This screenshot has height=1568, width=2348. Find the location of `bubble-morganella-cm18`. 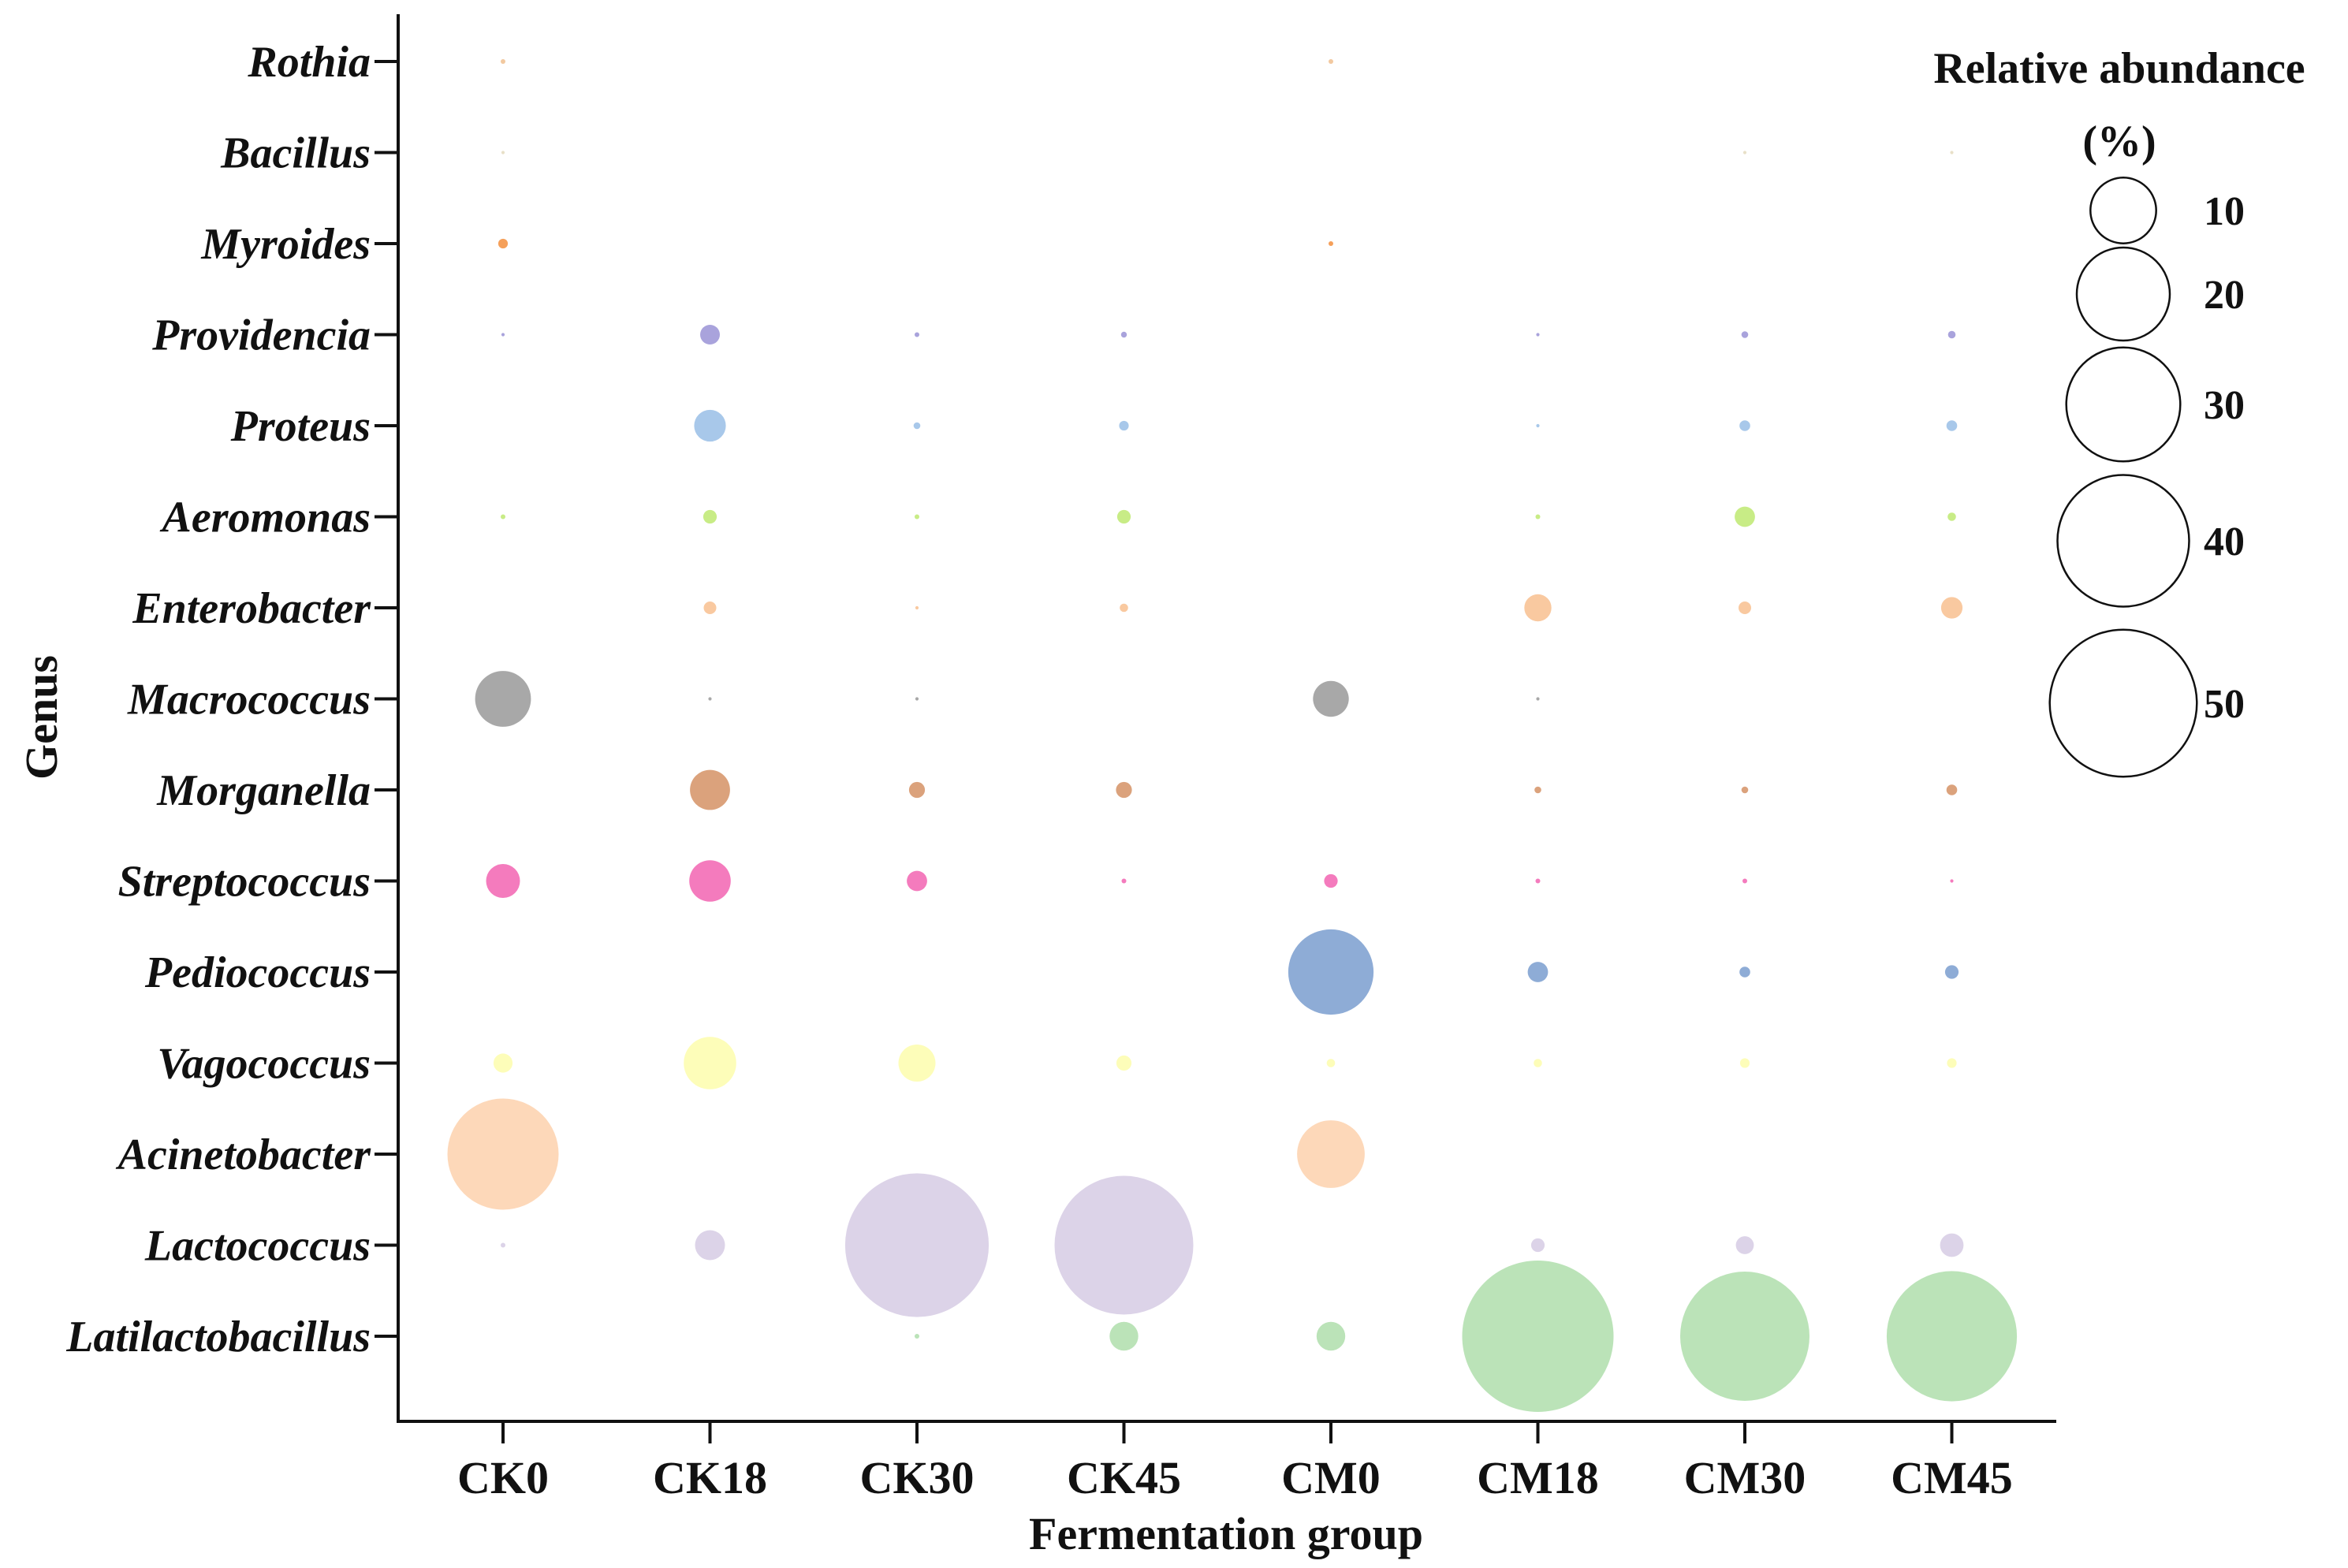

bubble-morganella-cm18 is located at coordinates (1537, 790).